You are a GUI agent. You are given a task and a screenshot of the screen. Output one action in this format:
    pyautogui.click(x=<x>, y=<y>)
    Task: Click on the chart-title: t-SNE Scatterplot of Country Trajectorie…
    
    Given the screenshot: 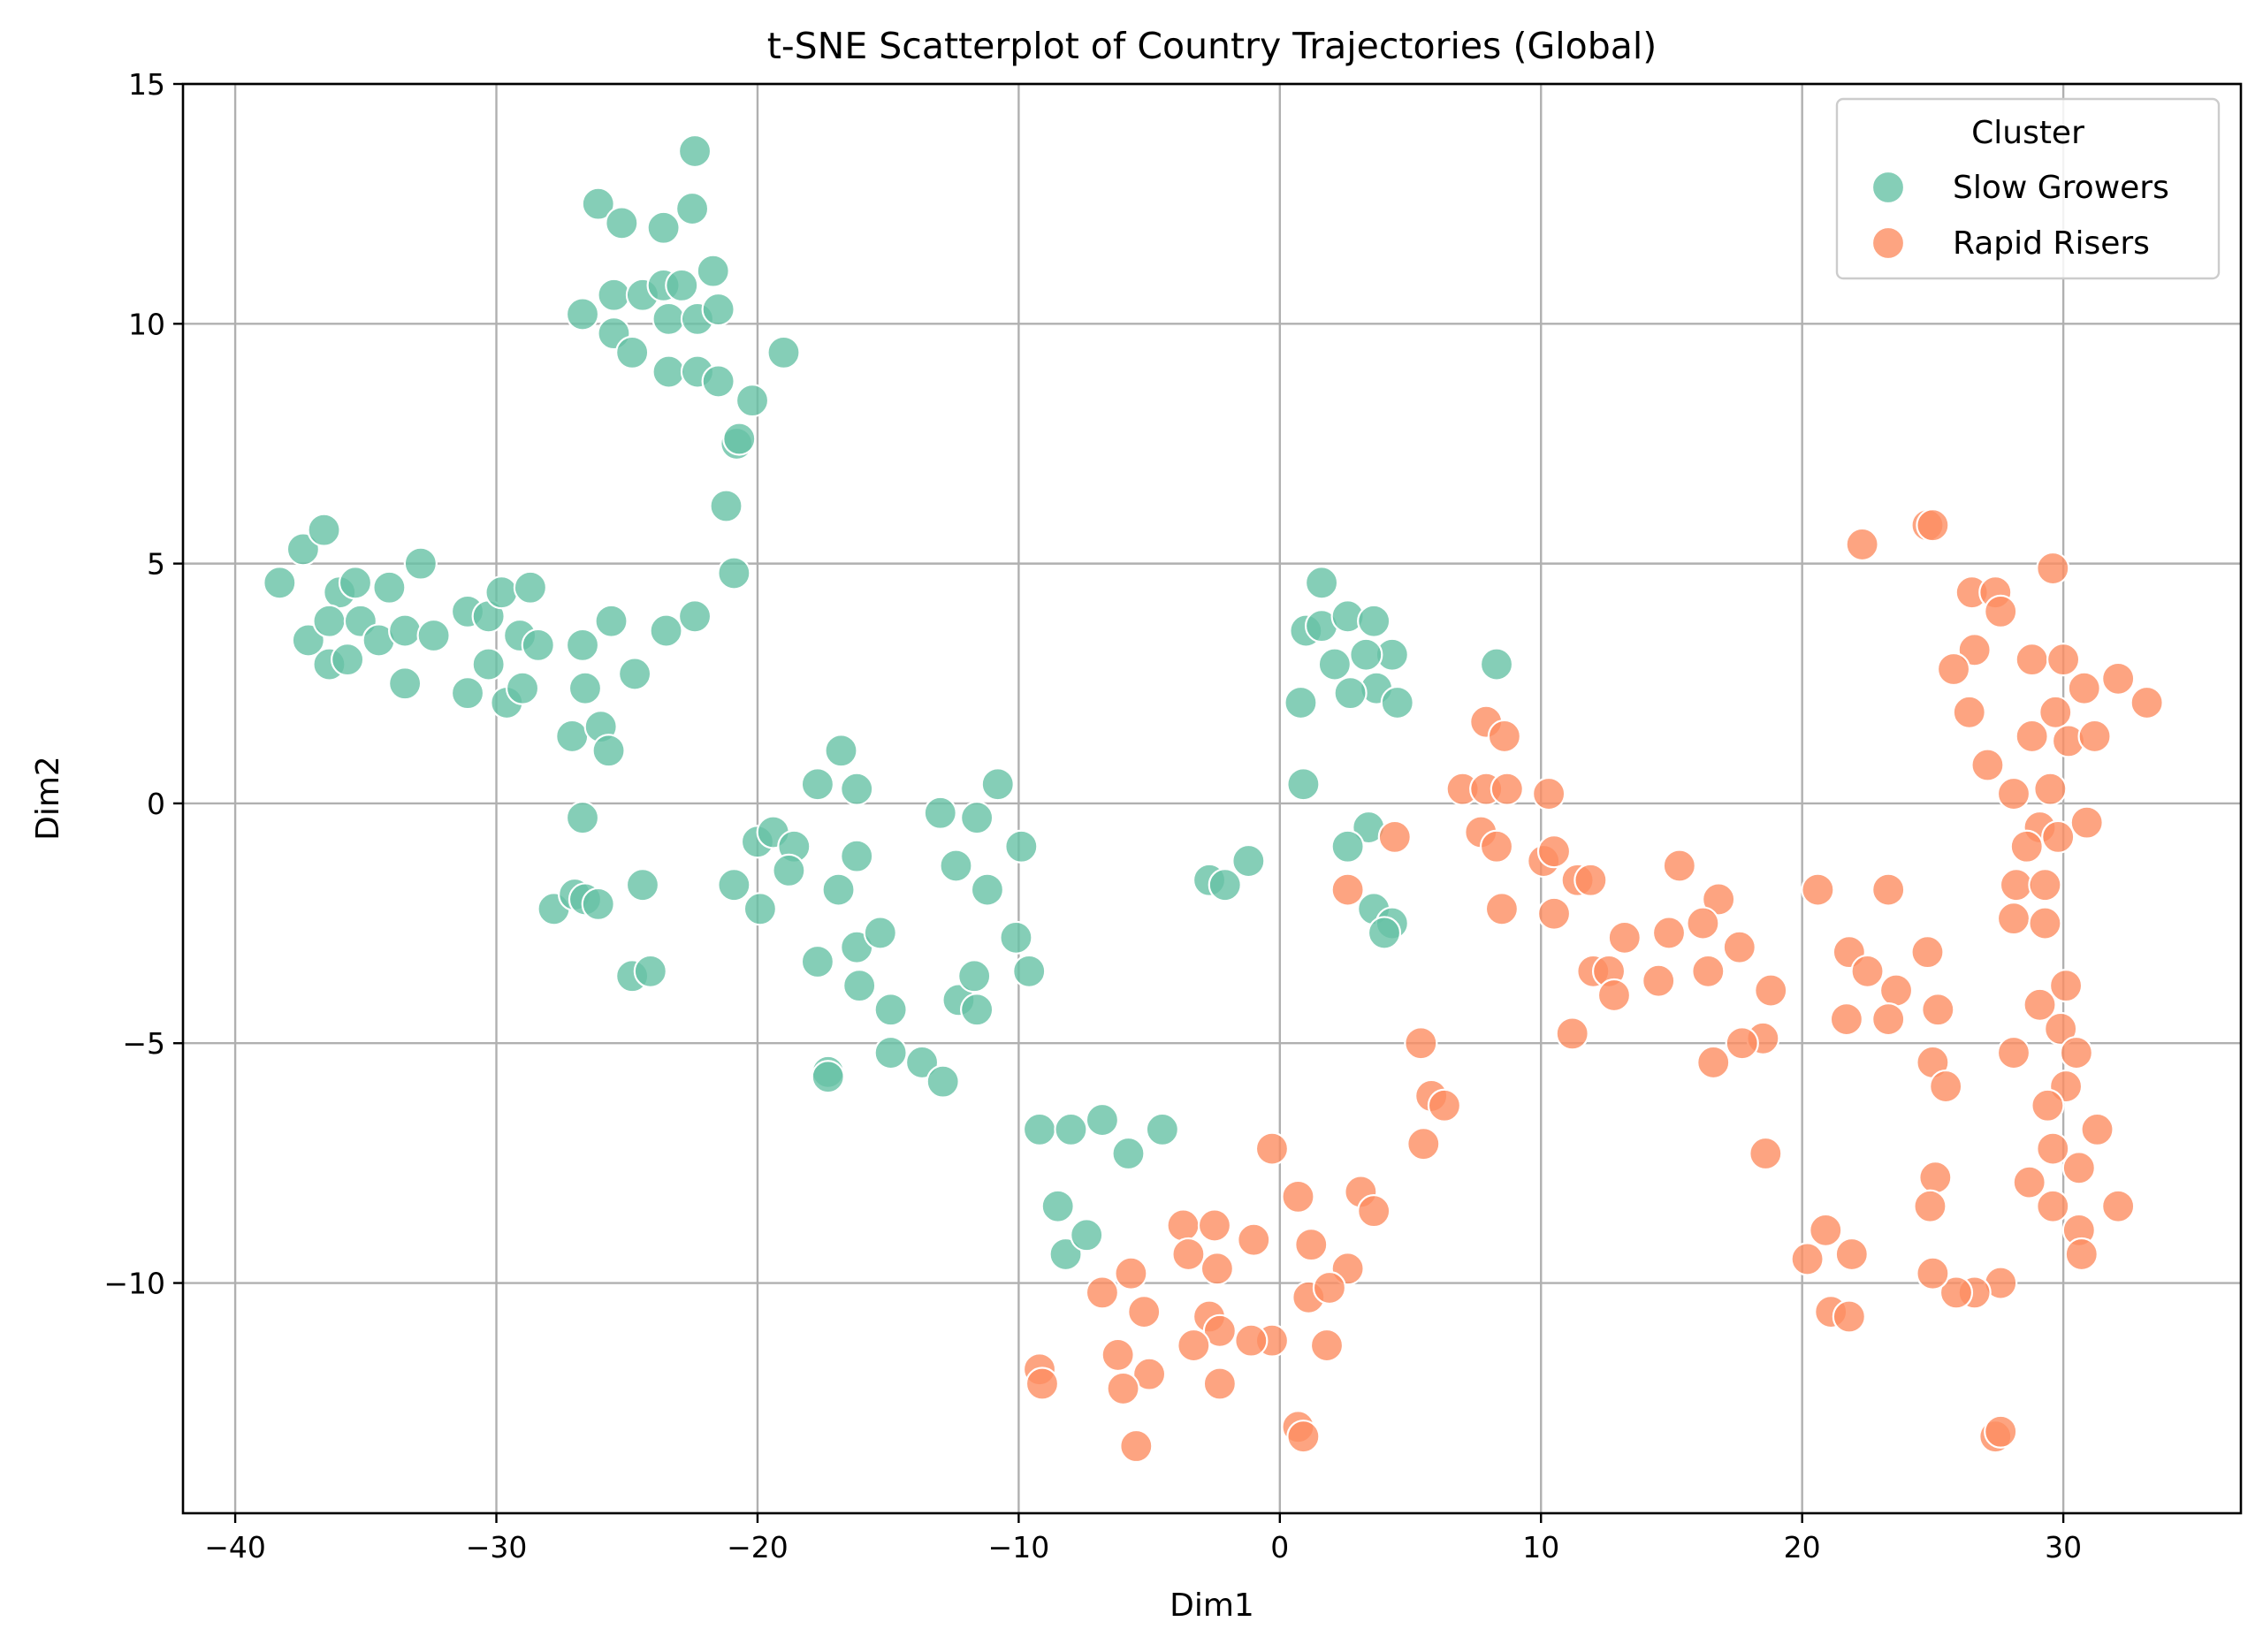 What is the action you would take?
    pyautogui.click(x=1212, y=46)
    